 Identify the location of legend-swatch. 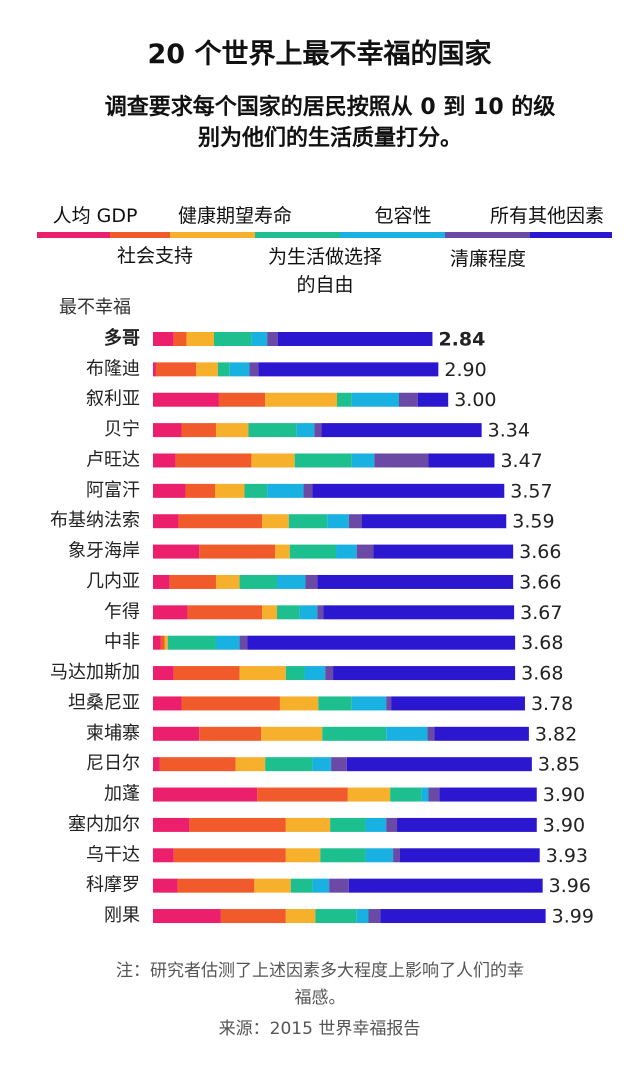
(140, 235).